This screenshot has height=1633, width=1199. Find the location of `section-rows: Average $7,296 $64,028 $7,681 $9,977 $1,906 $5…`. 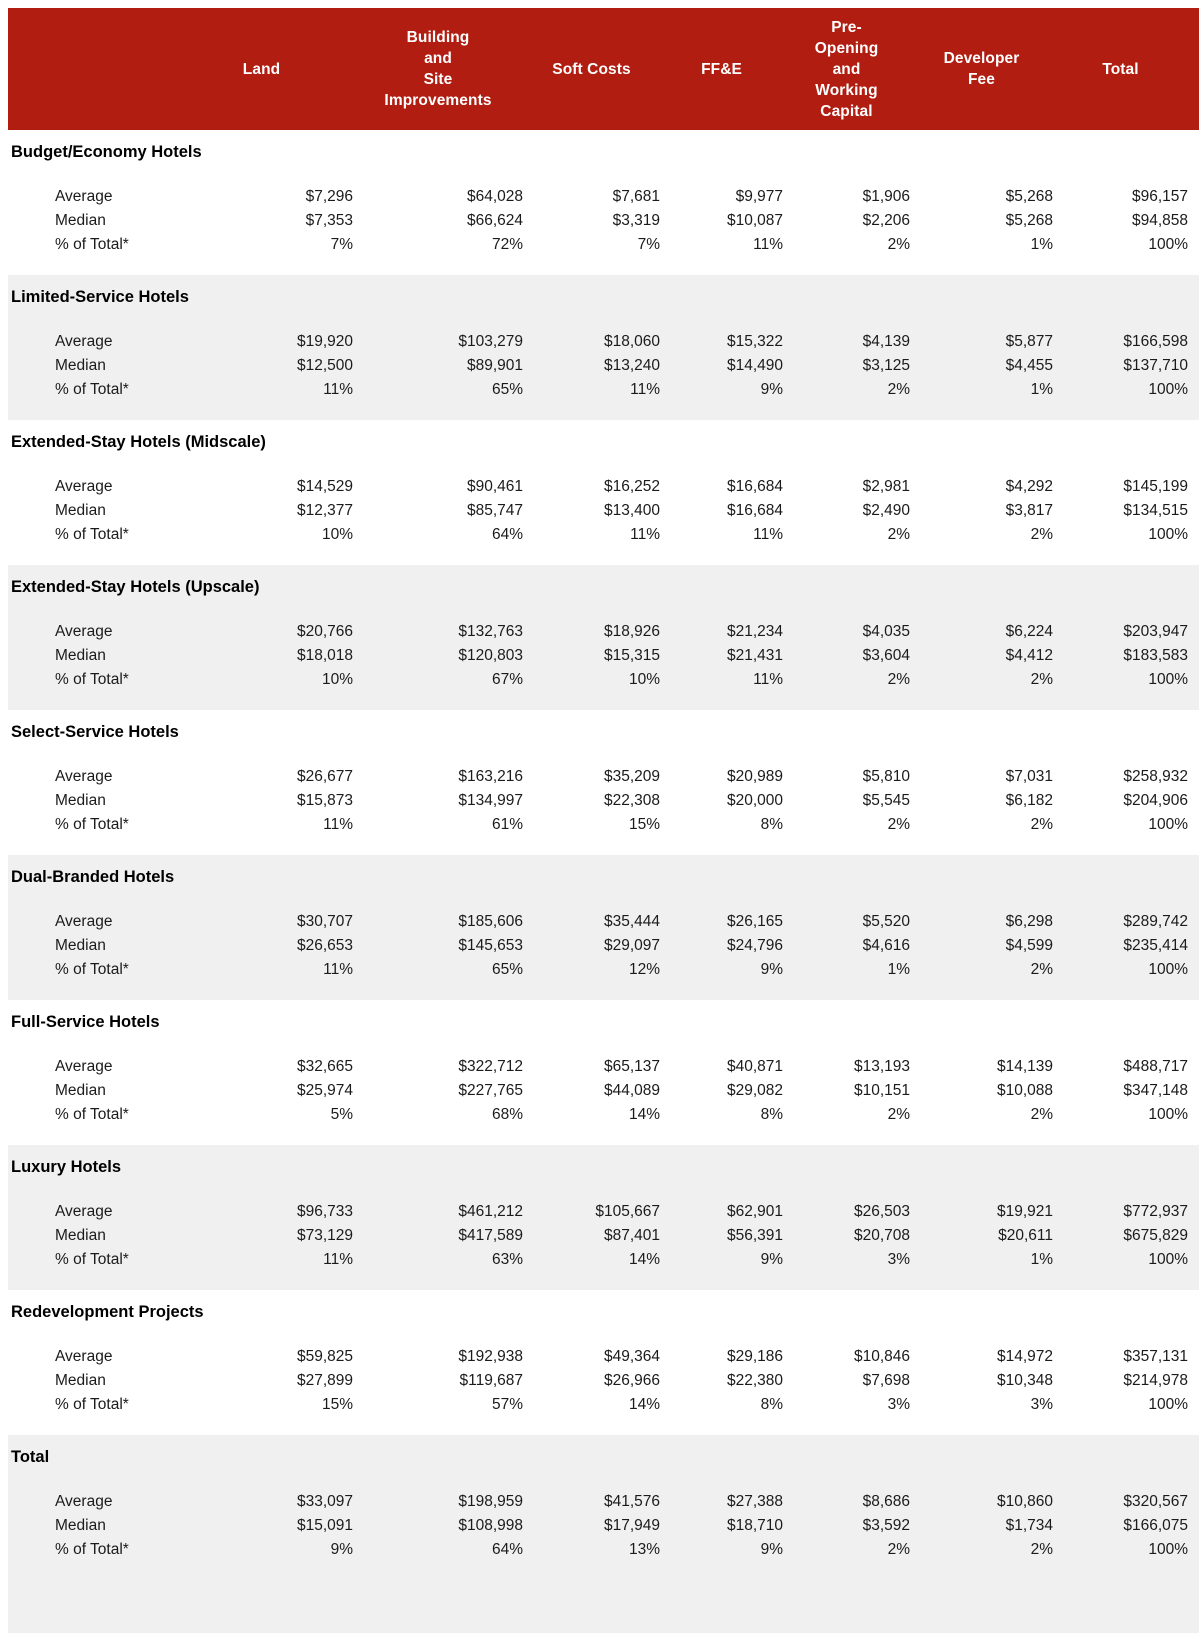

section-rows: Average $7,296 $64,028 $7,681 $9,977 $1,906 $5… is located at coordinates (603, 221).